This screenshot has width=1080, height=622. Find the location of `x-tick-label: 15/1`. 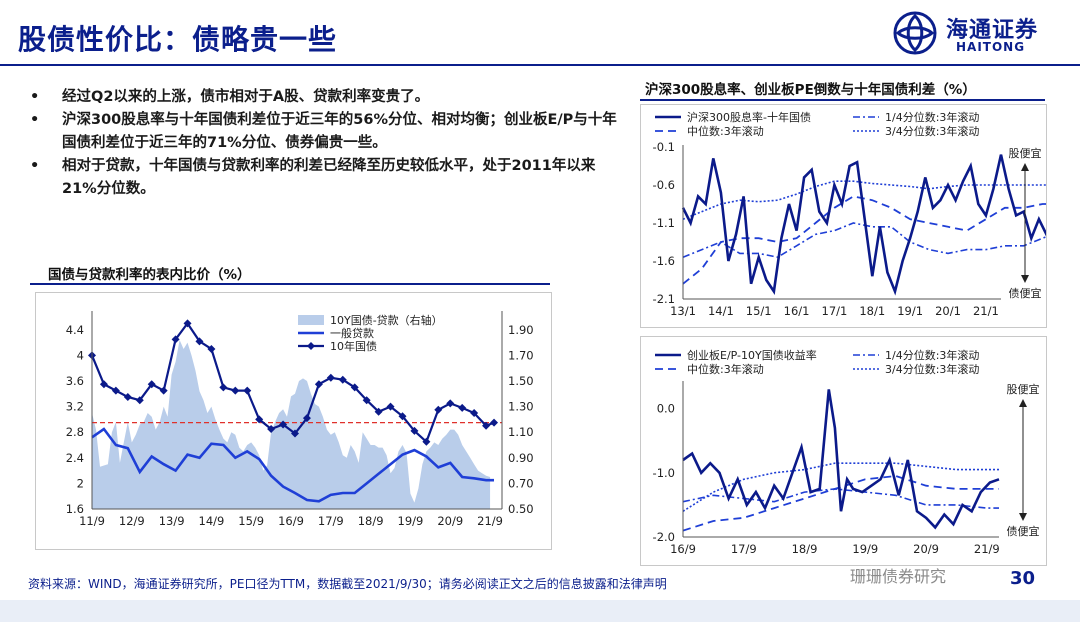

x-tick-label: 15/1 is located at coordinates (759, 311).